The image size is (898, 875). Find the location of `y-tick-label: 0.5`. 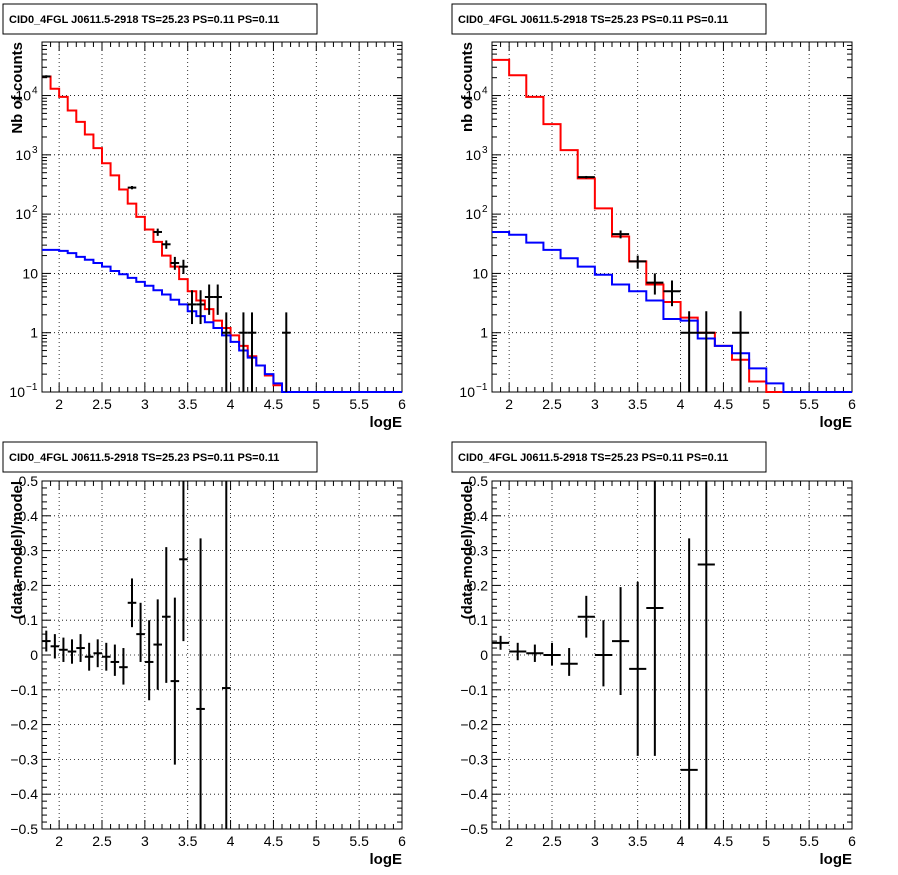

y-tick-label: 0.5 is located at coordinates (479, 481).